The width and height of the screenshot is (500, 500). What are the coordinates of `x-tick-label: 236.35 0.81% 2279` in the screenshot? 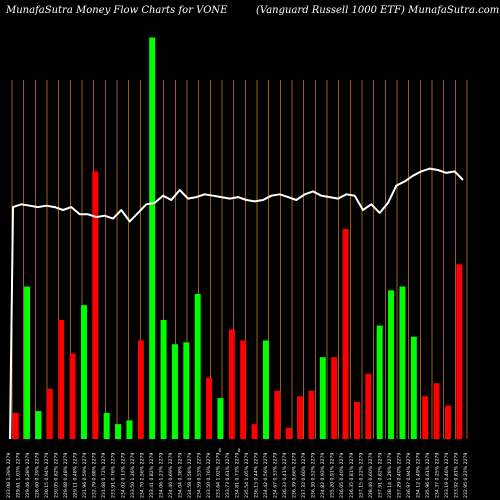 It's located at (352, 475).